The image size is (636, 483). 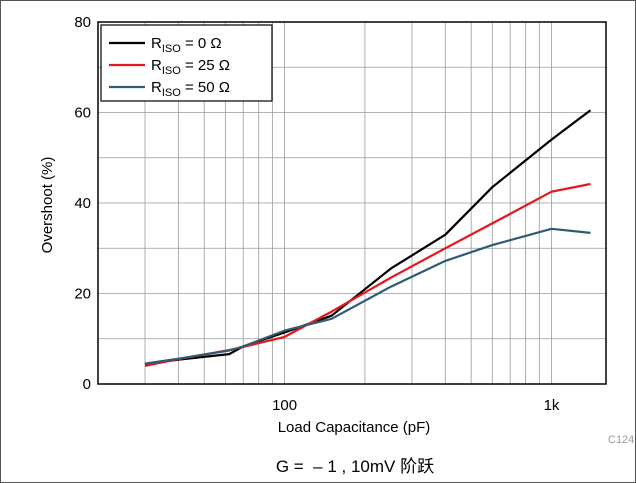 What do you see at coordinates (47, 205) in the screenshot?
I see `y-axis-title: Overshoot (%)` at bounding box center [47, 205].